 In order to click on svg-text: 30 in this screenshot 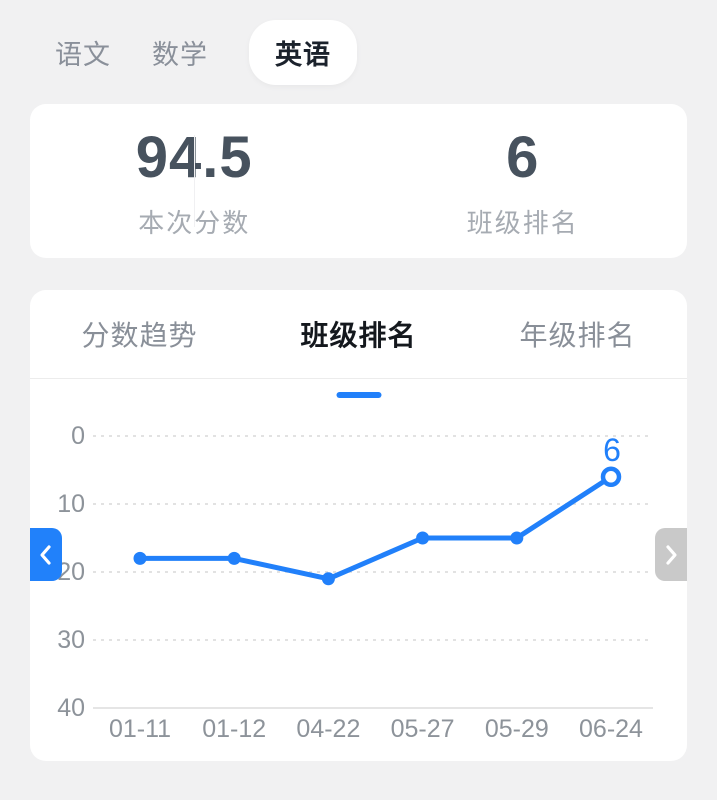, I will do `click(71, 640)`.